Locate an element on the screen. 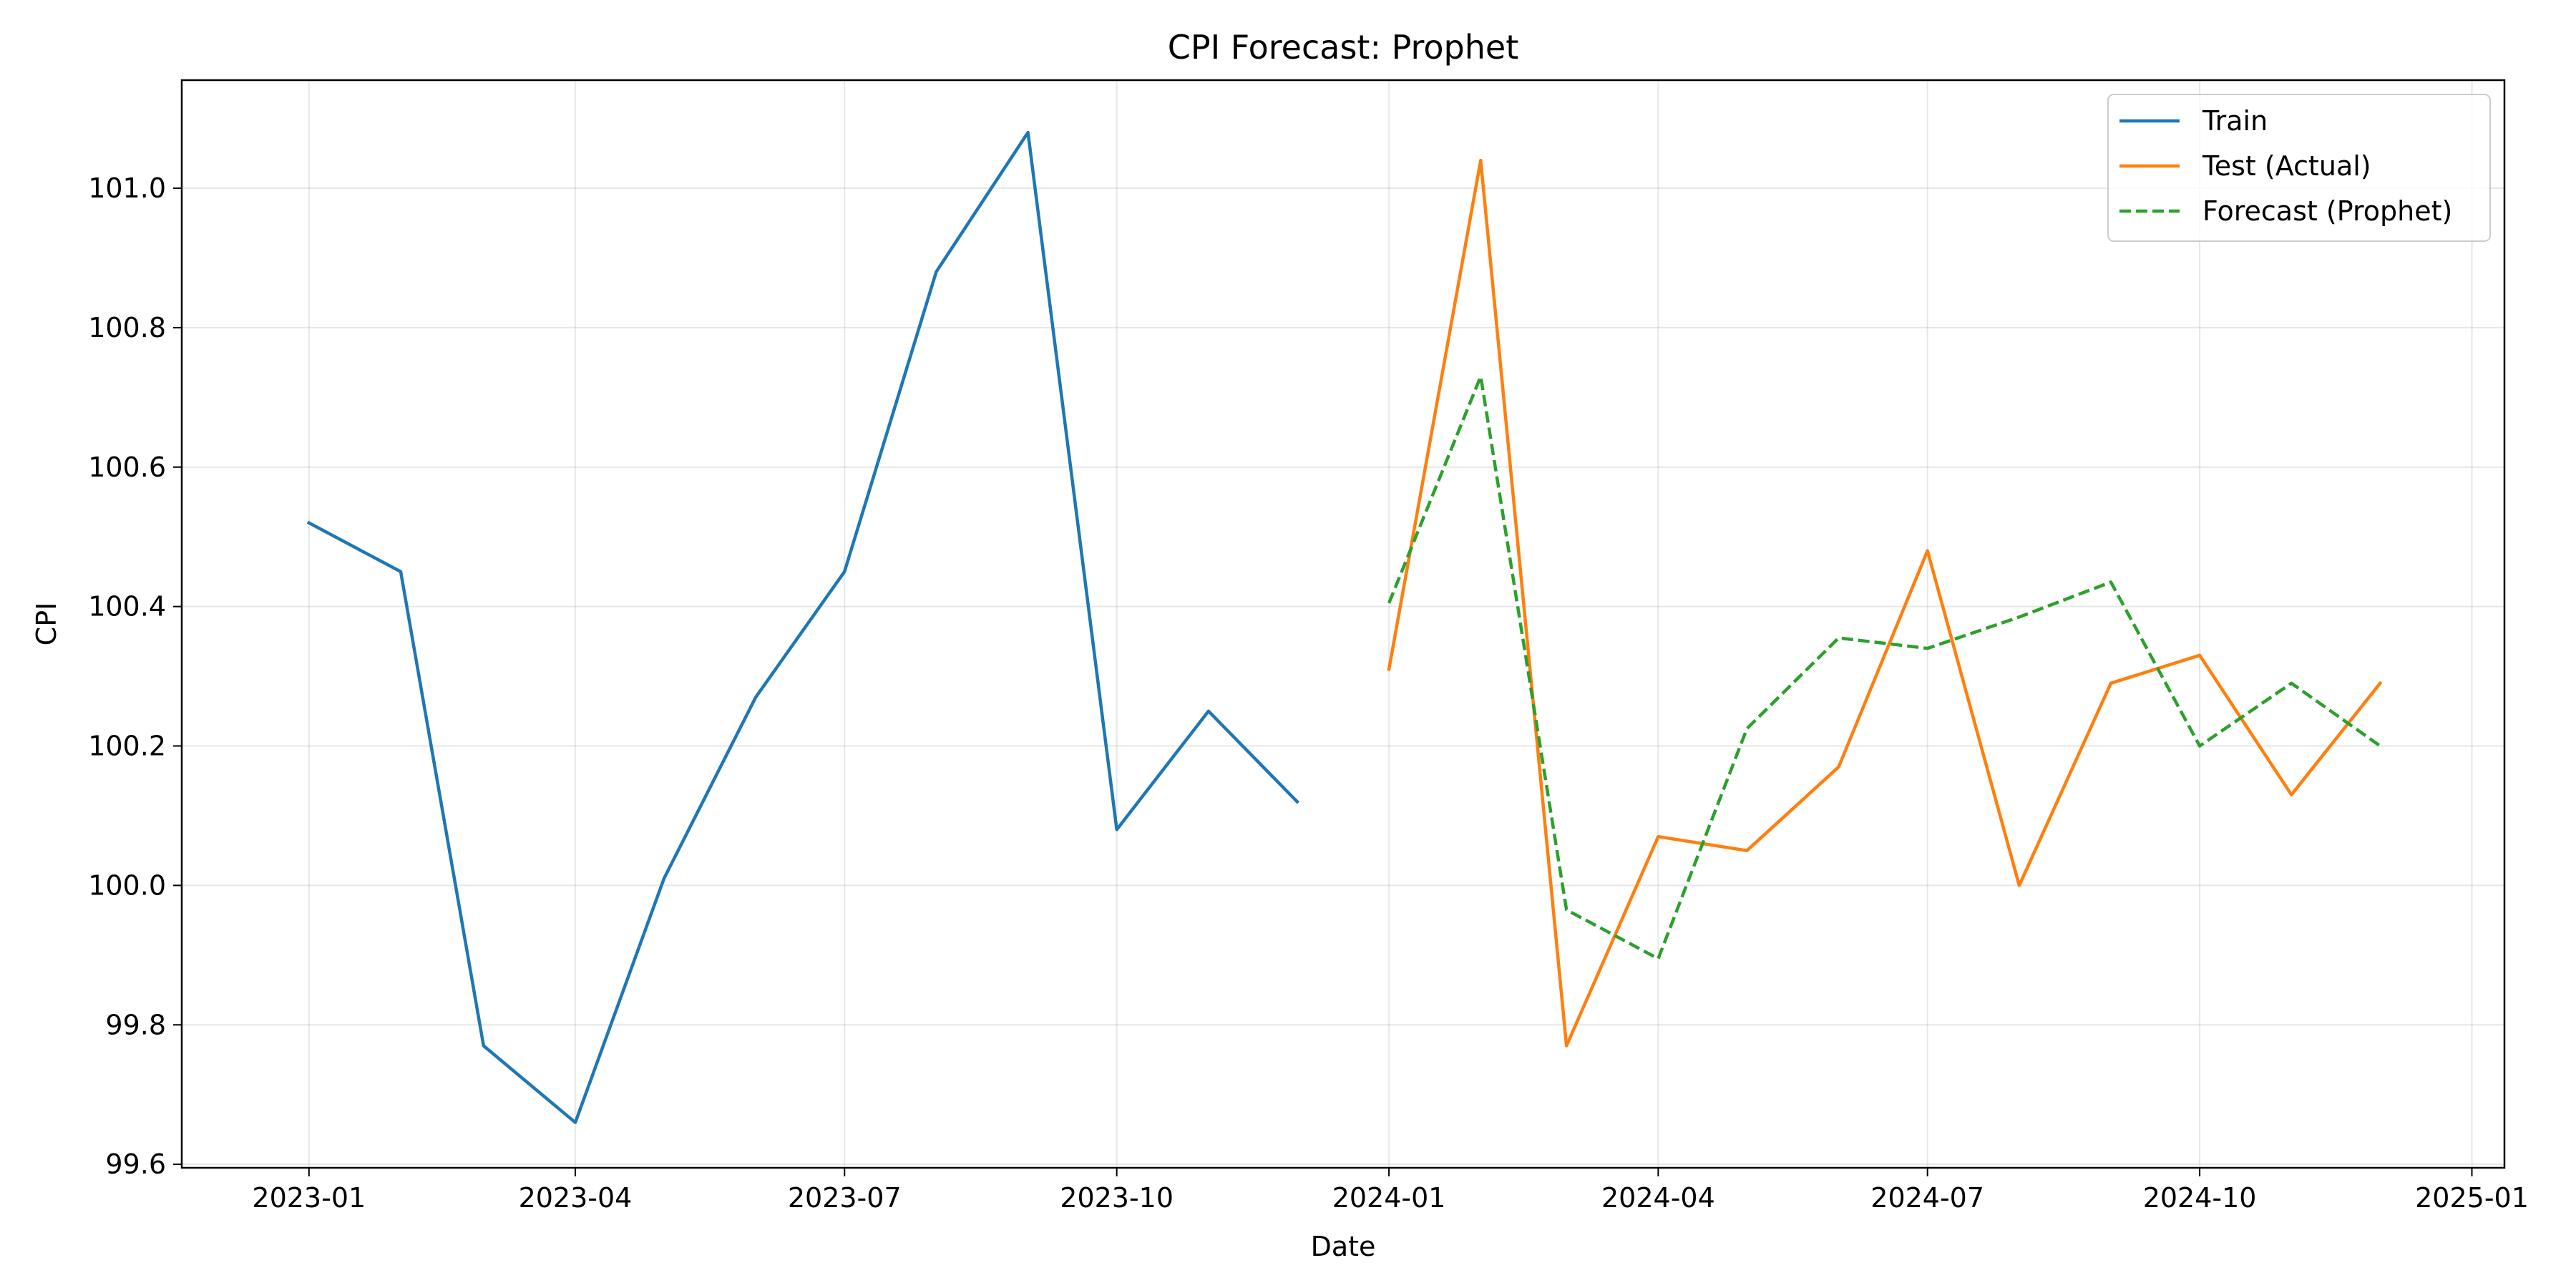 Image resolution: width=2576 pixels, height=1288 pixels. y-tick-label: 100.4 is located at coordinates (127, 607).